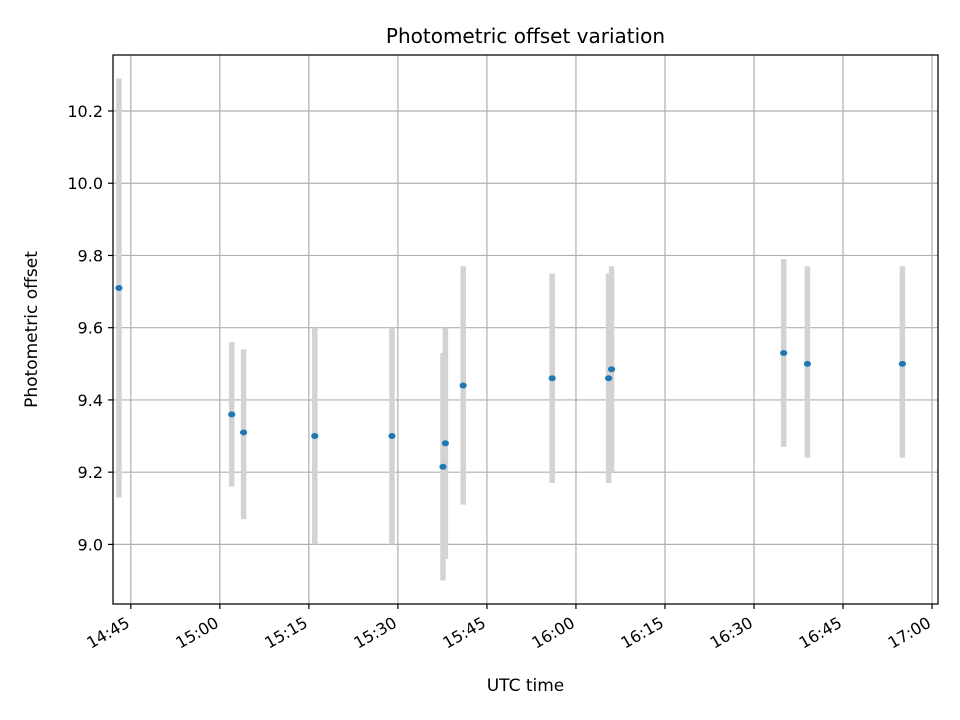 This screenshot has width=960, height=720. Describe the element at coordinates (107, 633) in the screenshot. I see `x-tick-label: 14:45` at that location.